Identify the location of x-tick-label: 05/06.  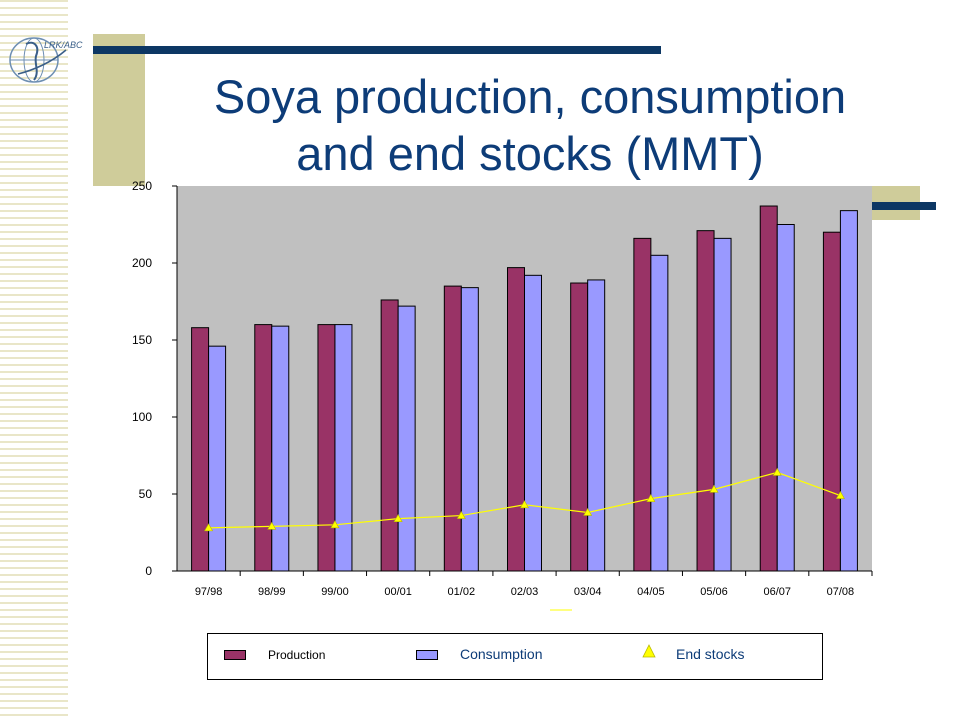
(714, 592).